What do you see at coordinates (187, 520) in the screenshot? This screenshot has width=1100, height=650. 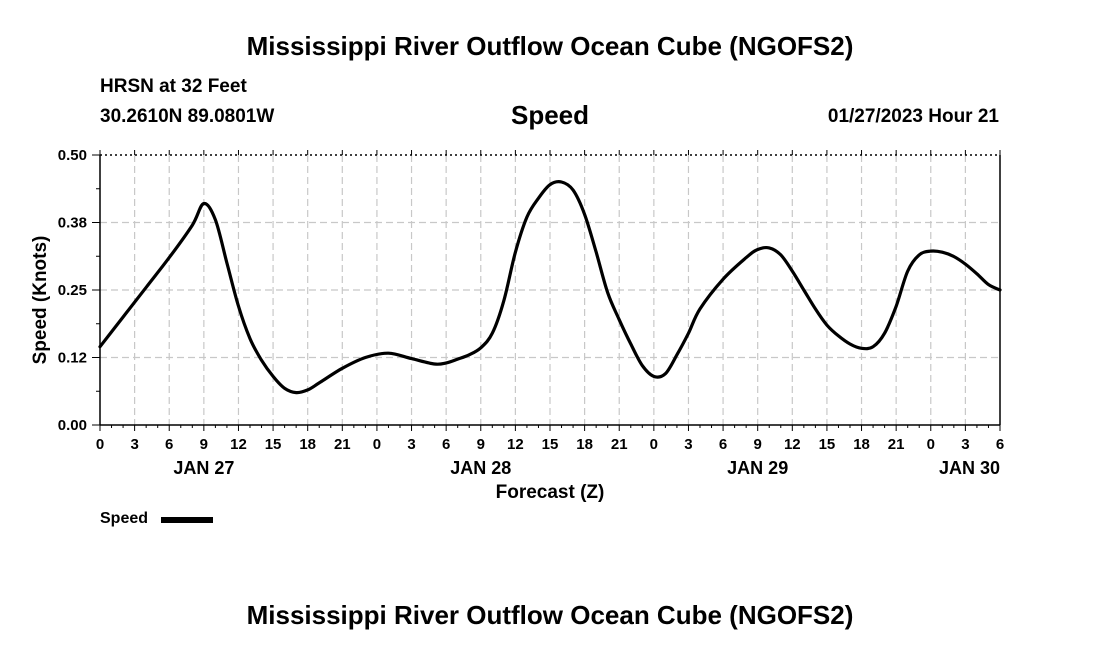 I see `legend-swatch` at bounding box center [187, 520].